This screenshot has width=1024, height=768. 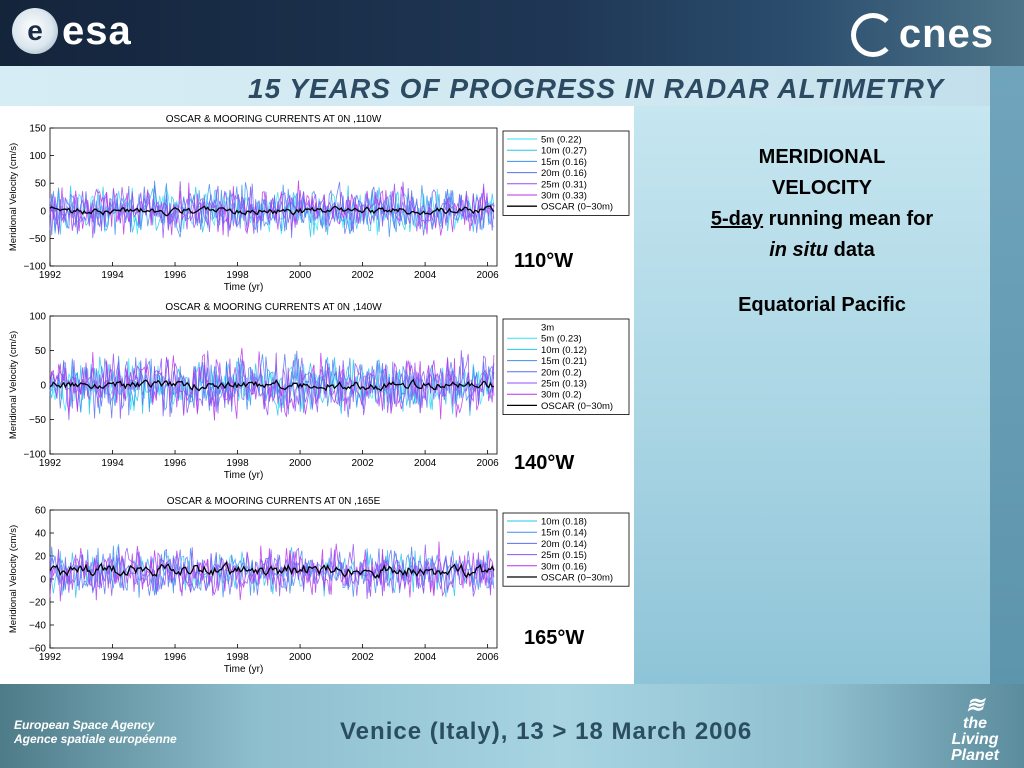 What do you see at coordinates (946, 34) in the screenshot?
I see `cnes-logo-text: cnes` at bounding box center [946, 34].